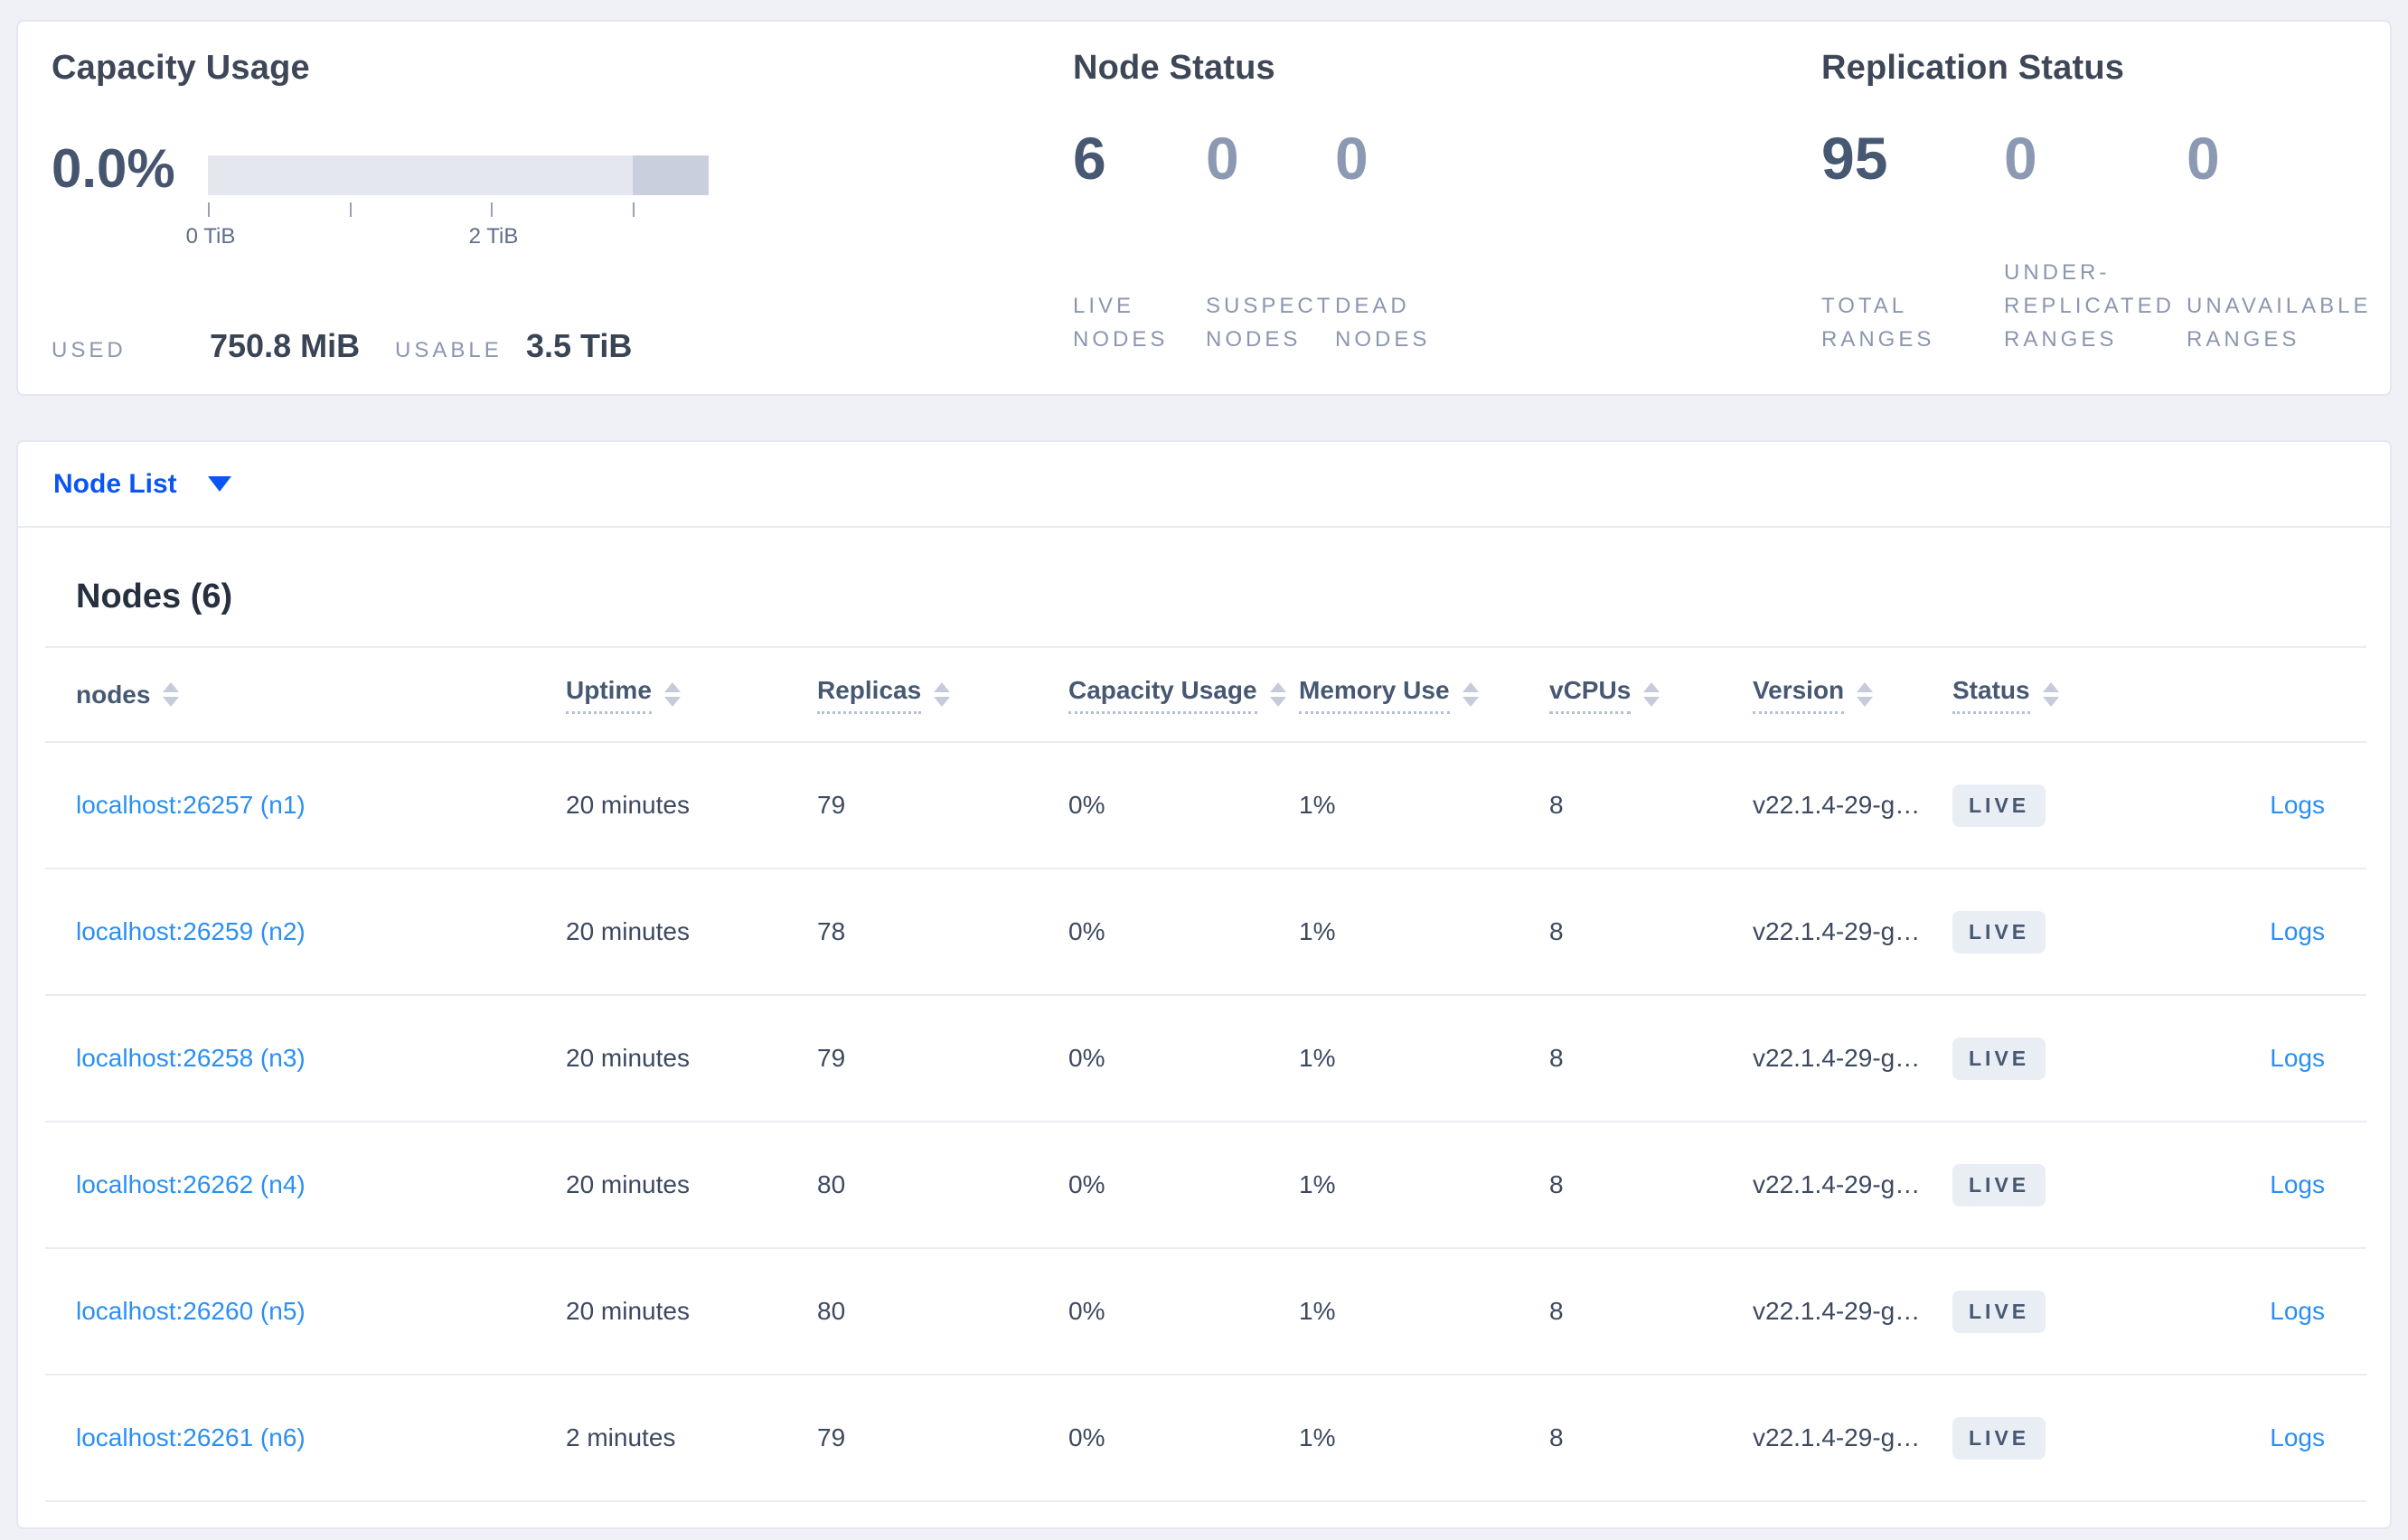 The width and height of the screenshot is (2408, 1540). Describe the element at coordinates (154, 596) in the screenshot. I see `nodes-count-heading: Nodes (6)` at that location.